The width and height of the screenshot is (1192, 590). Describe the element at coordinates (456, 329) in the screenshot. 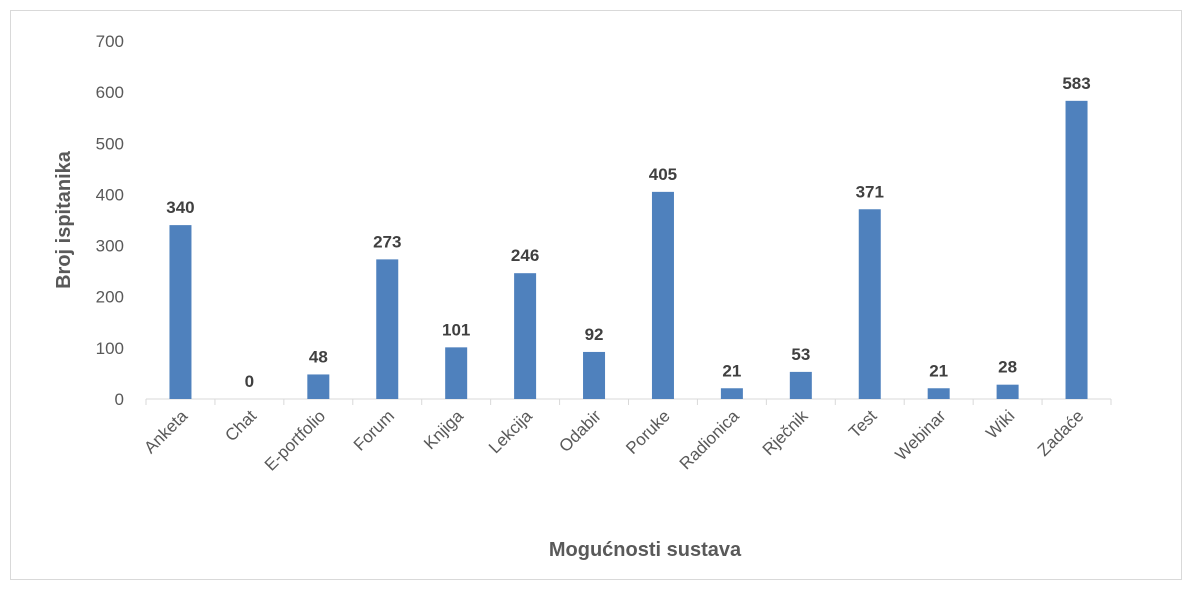

I see `data-label: 101` at that location.